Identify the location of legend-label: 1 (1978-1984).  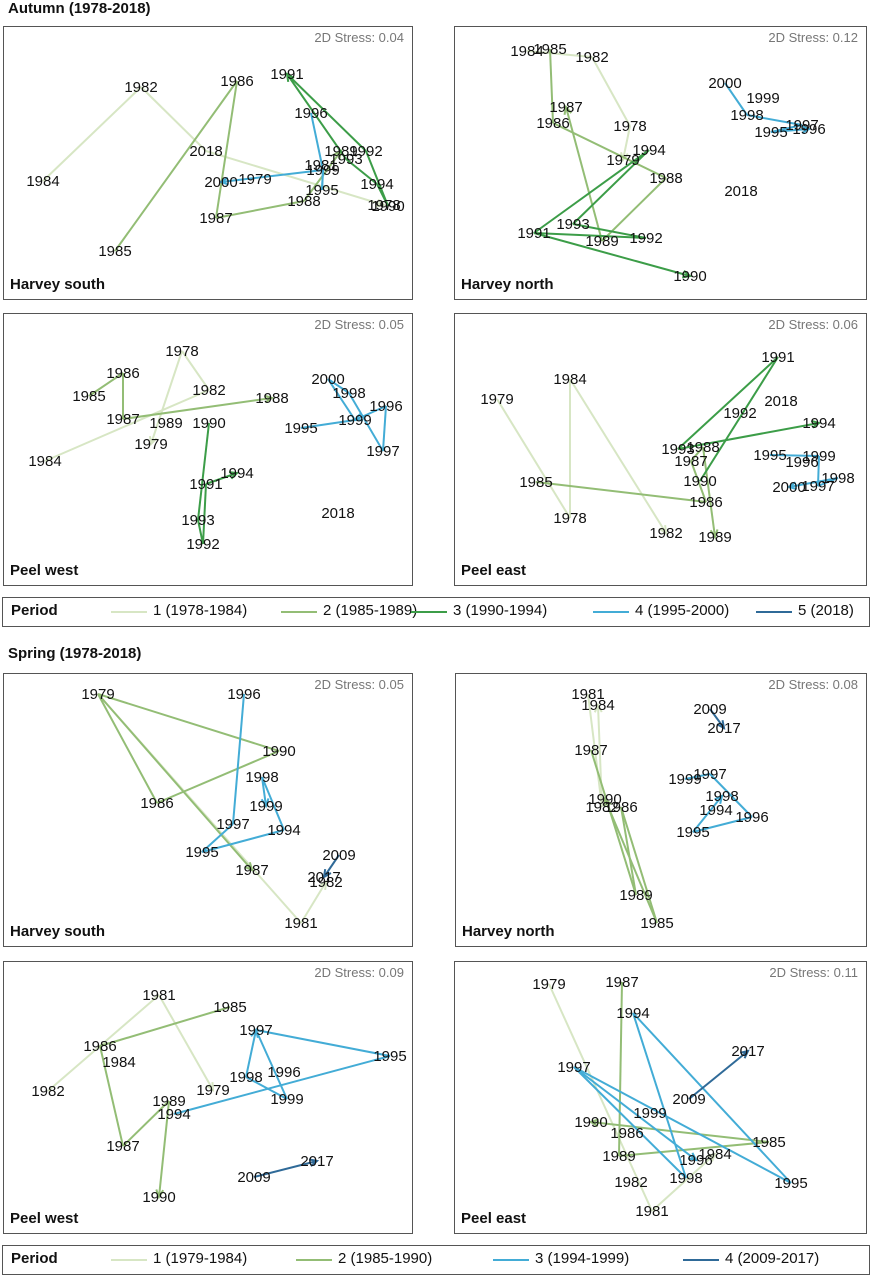
(200, 610).